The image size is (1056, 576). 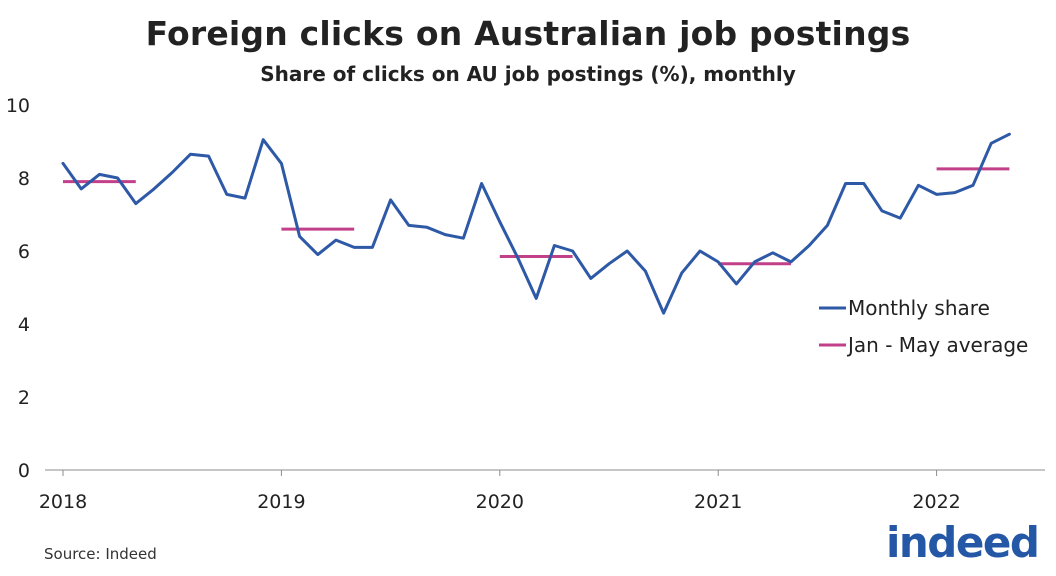 What do you see at coordinates (24, 325) in the screenshot?
I see `y-tick-label: 4` at bounding box center [24, 325].